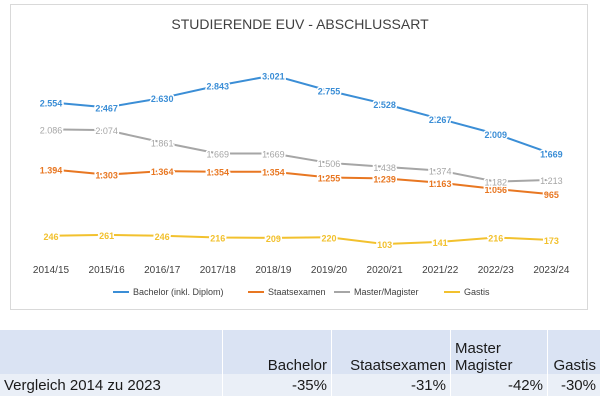  Describe the element at coordinates (477, 292) in the screenshot. I see `legend-label: Gastis` at that location.